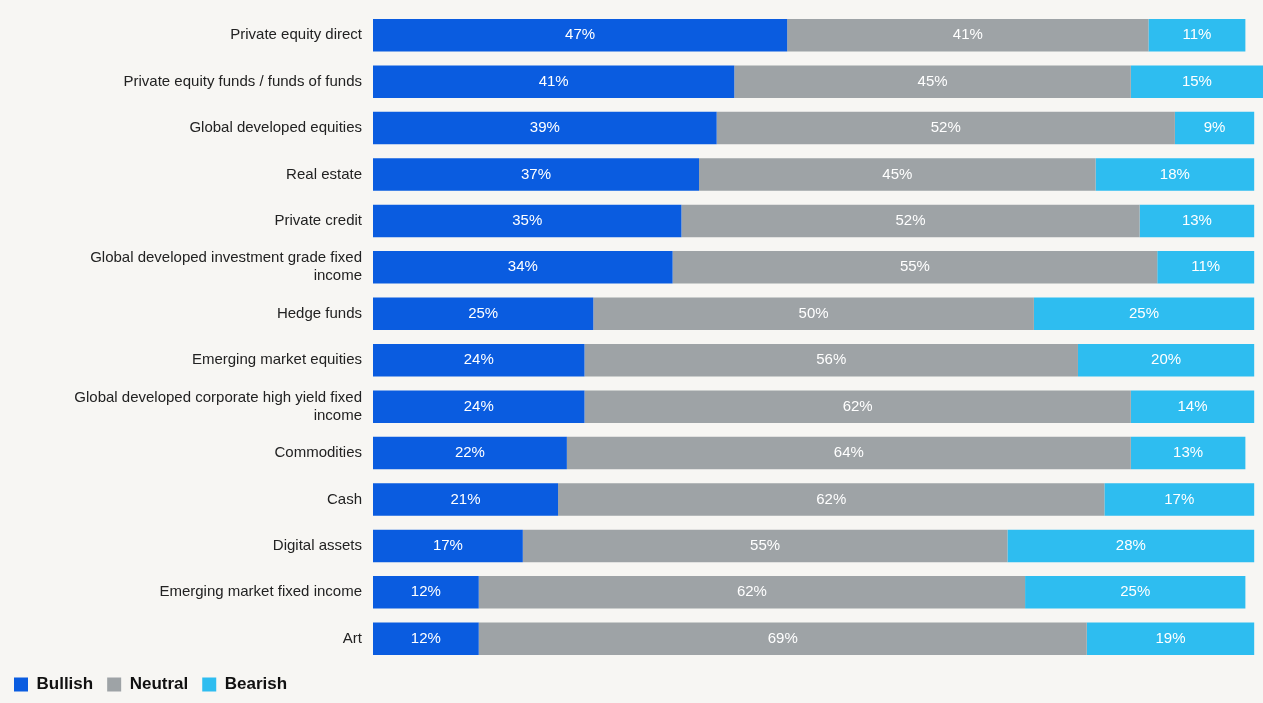  I want to click on legend-label: Bullish, so click(65, 684).